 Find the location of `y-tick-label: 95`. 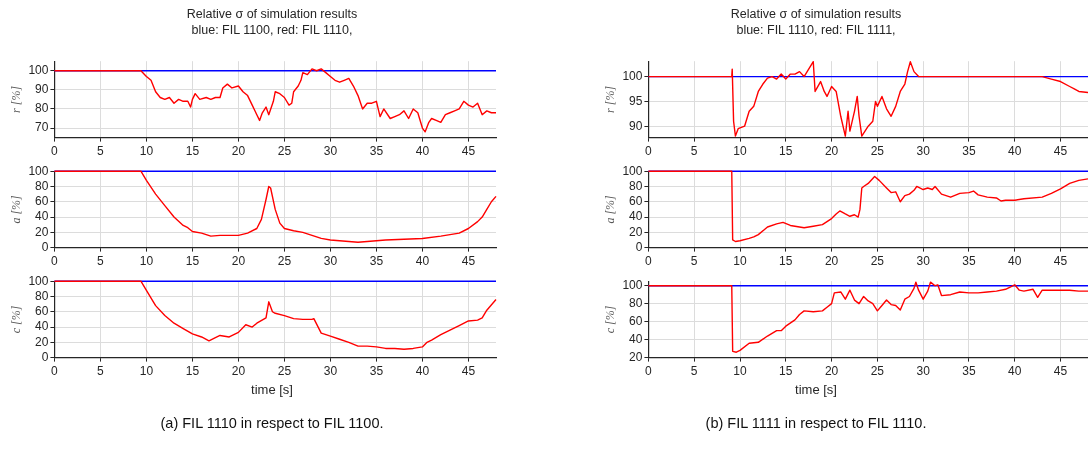

y-tick-label: 95 is located at coordinates (636, 100).